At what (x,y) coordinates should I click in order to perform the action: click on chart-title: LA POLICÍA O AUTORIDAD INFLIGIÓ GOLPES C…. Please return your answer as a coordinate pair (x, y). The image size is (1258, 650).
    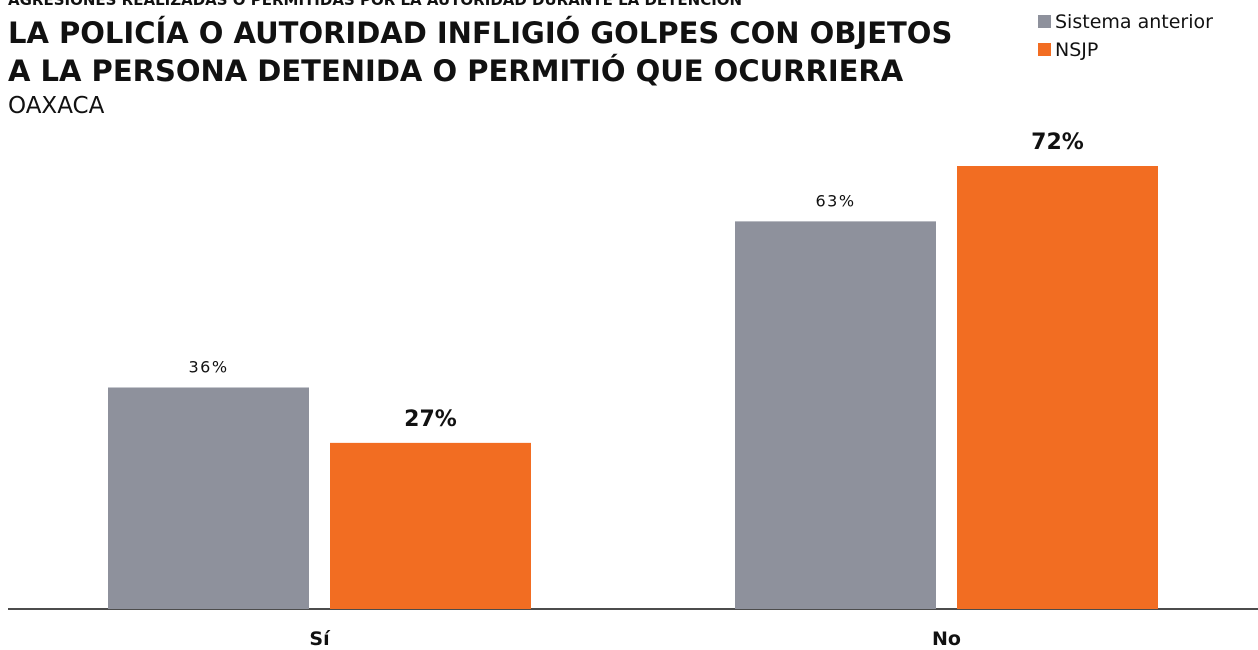
    Looking at the image, I should click on (480, 33).